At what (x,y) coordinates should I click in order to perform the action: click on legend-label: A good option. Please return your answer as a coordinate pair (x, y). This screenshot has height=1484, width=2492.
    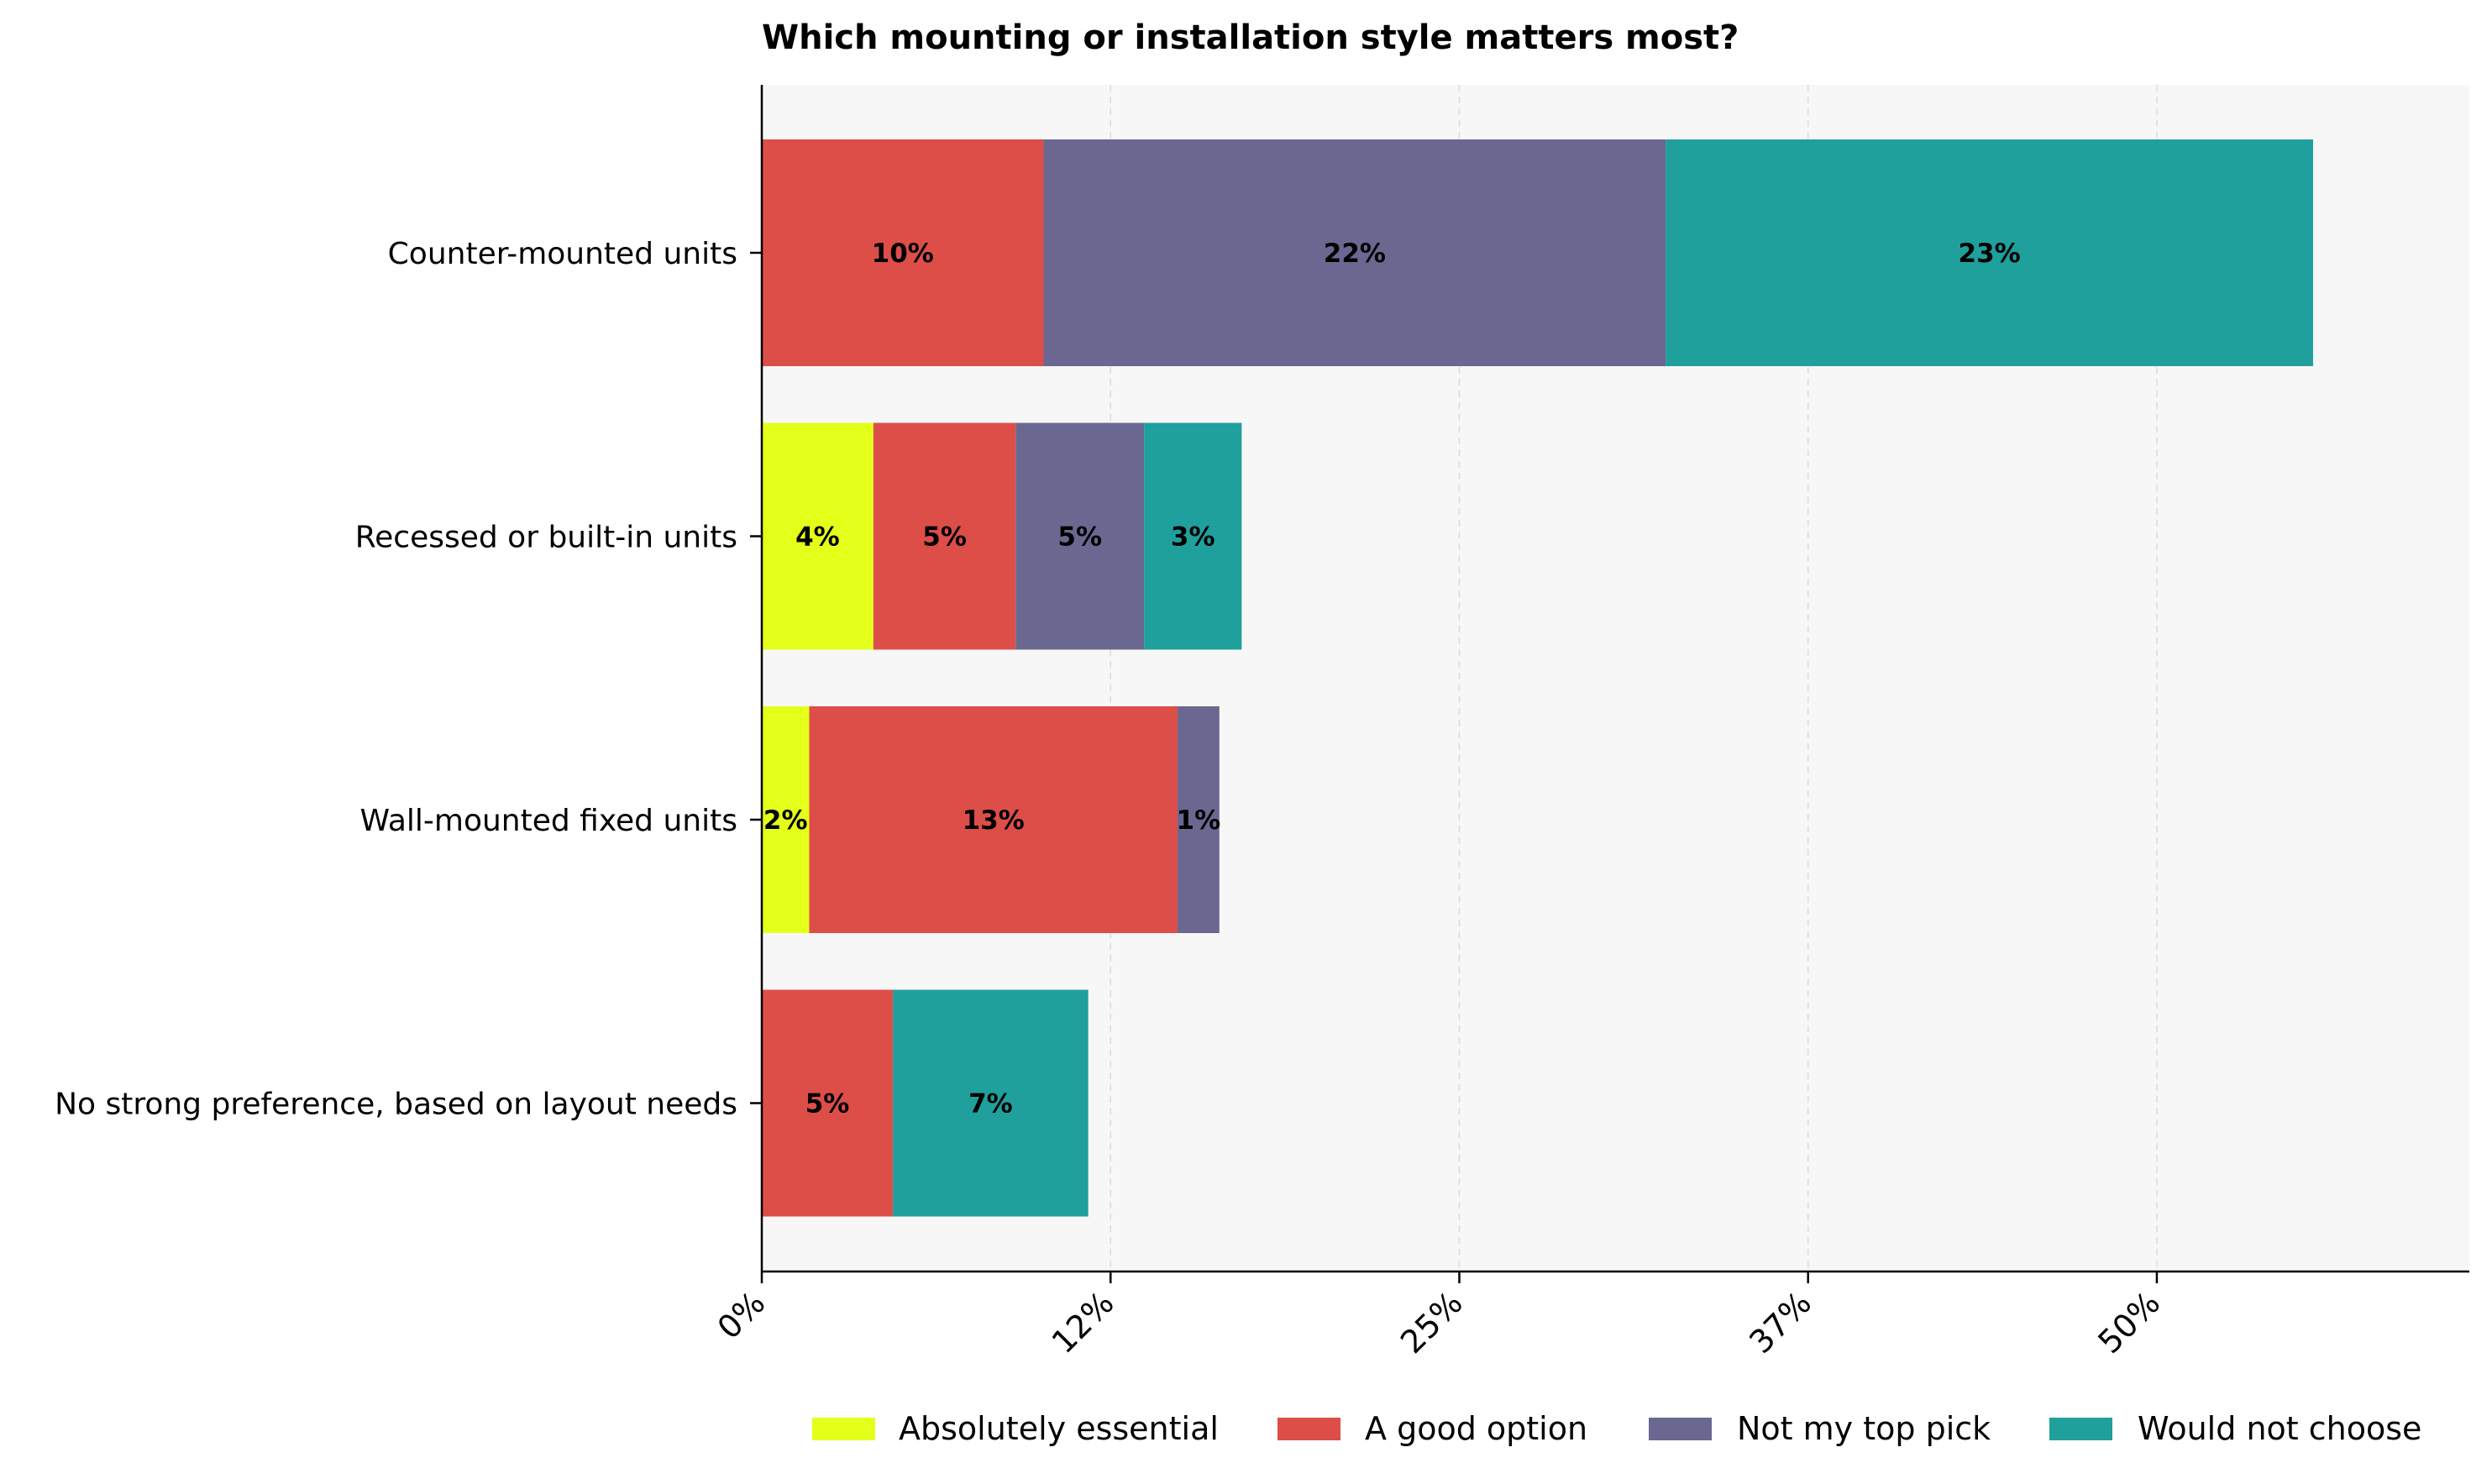
    Looking at the image, I should click on (1476, 1429).